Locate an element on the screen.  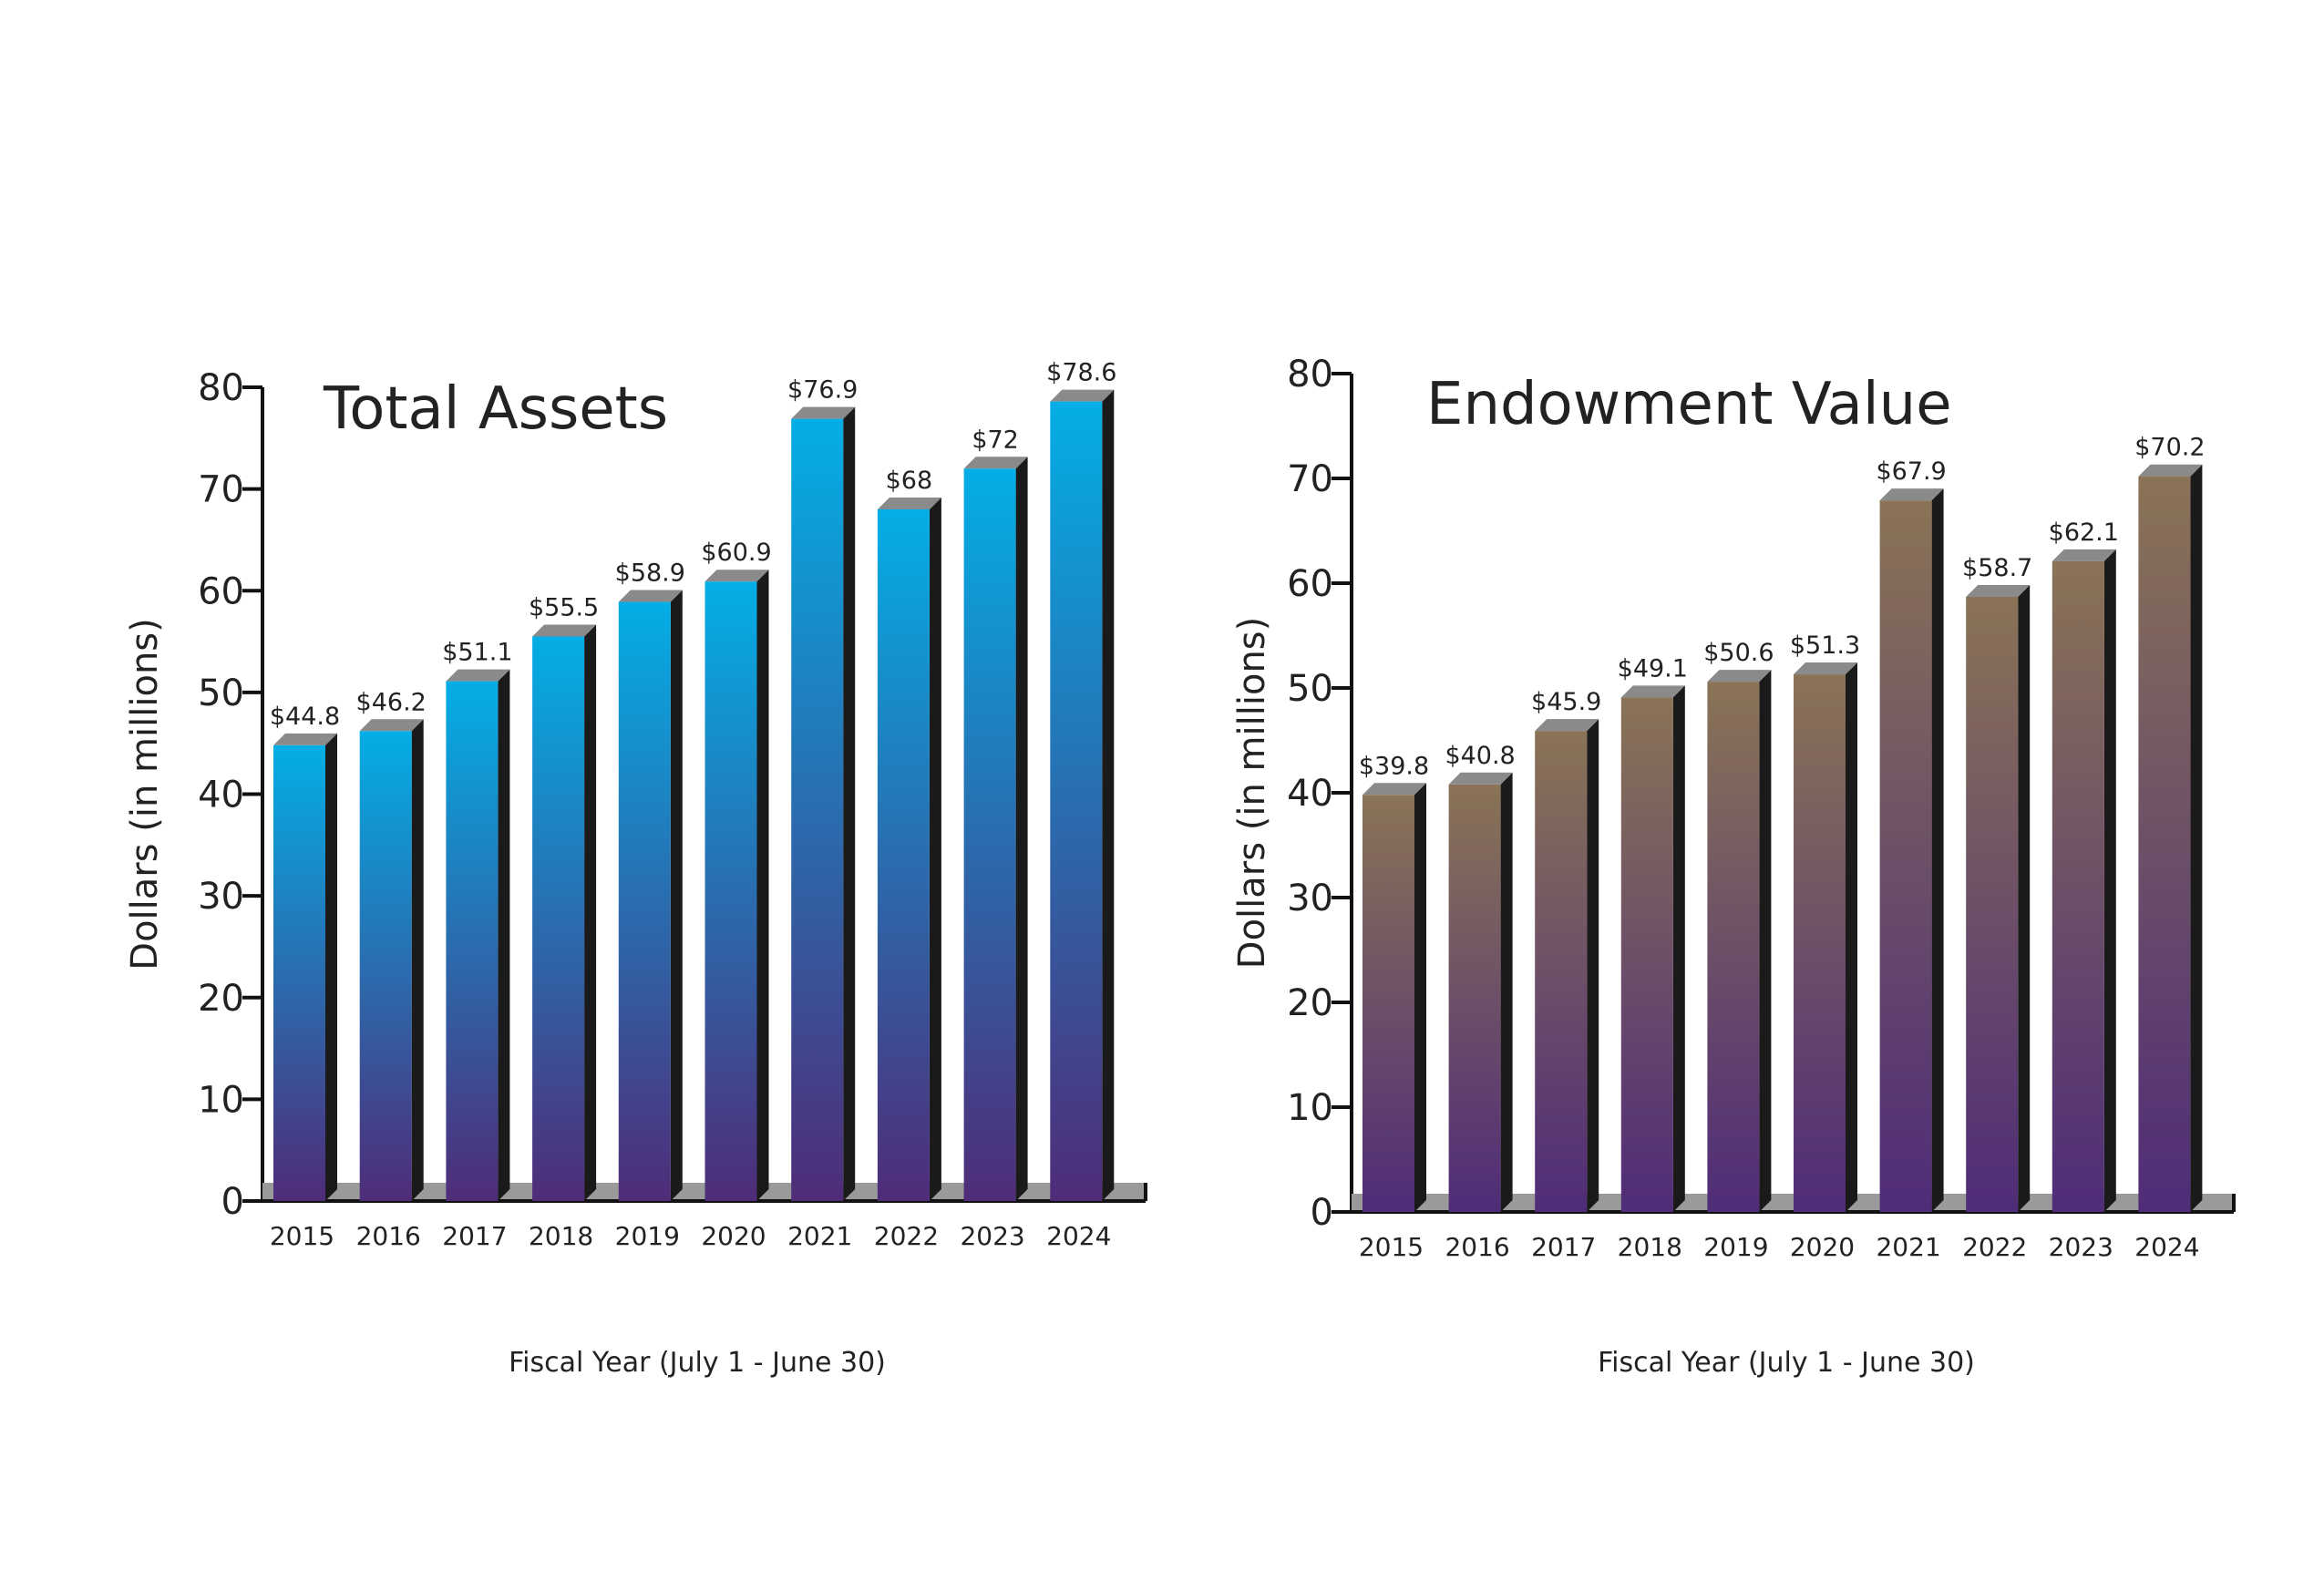
data-label-2024: $78.6 is located at coordinates (1081, 373).